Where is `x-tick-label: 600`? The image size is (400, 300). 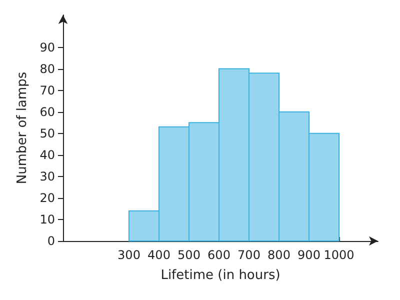
x-tick-label: 600 is located at coordinates (219, 255).